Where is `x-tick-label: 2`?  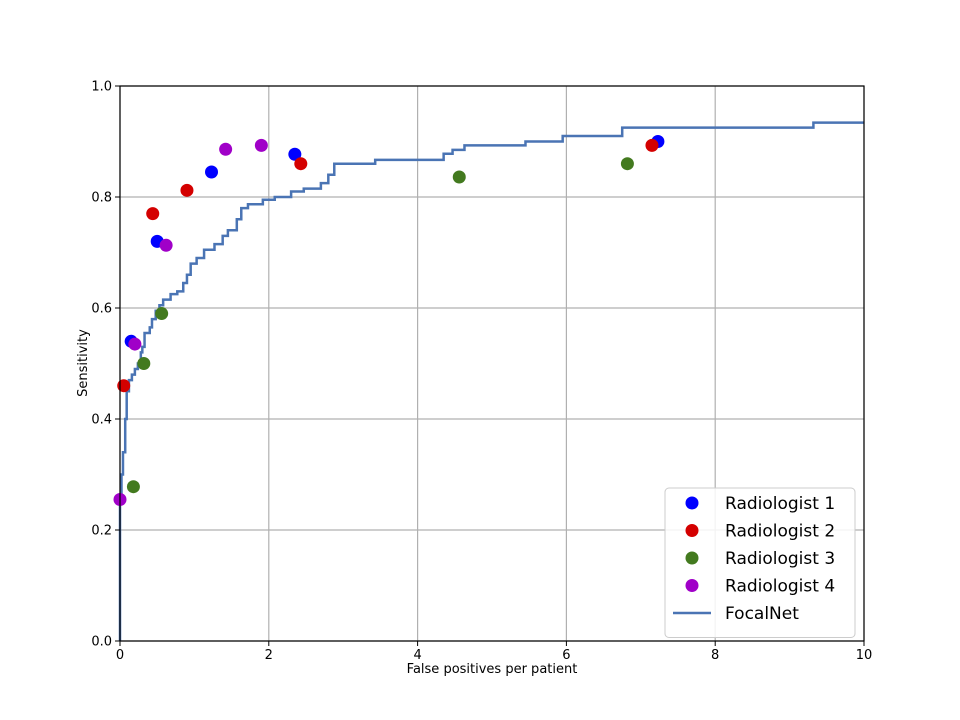
x-tick-label: 2 is located at coordinates (269, 655).